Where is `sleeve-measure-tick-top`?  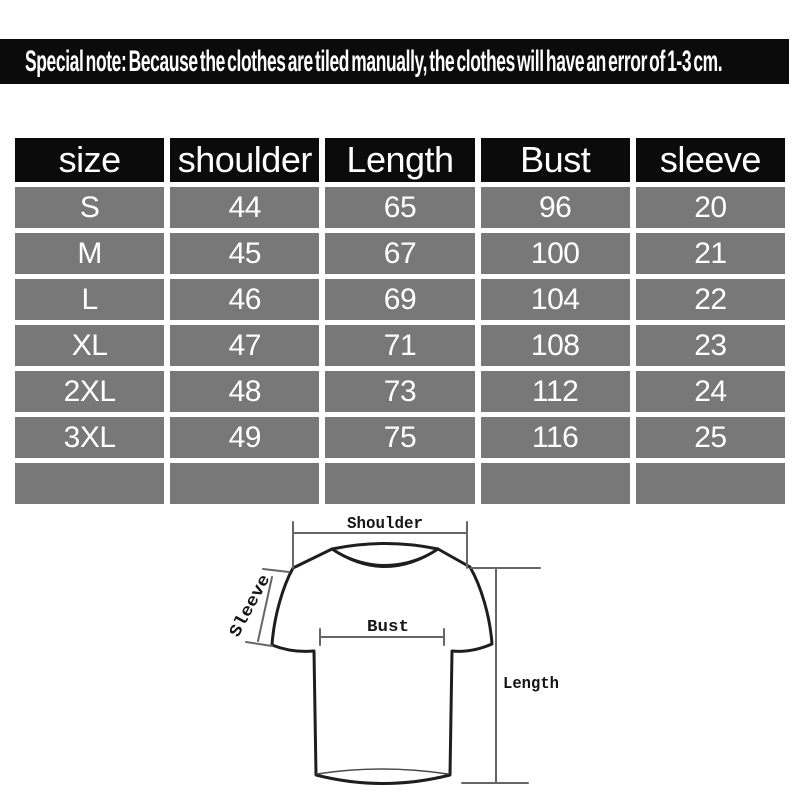 sleeve-measure-tick-top is located at coordinates (276, 570).